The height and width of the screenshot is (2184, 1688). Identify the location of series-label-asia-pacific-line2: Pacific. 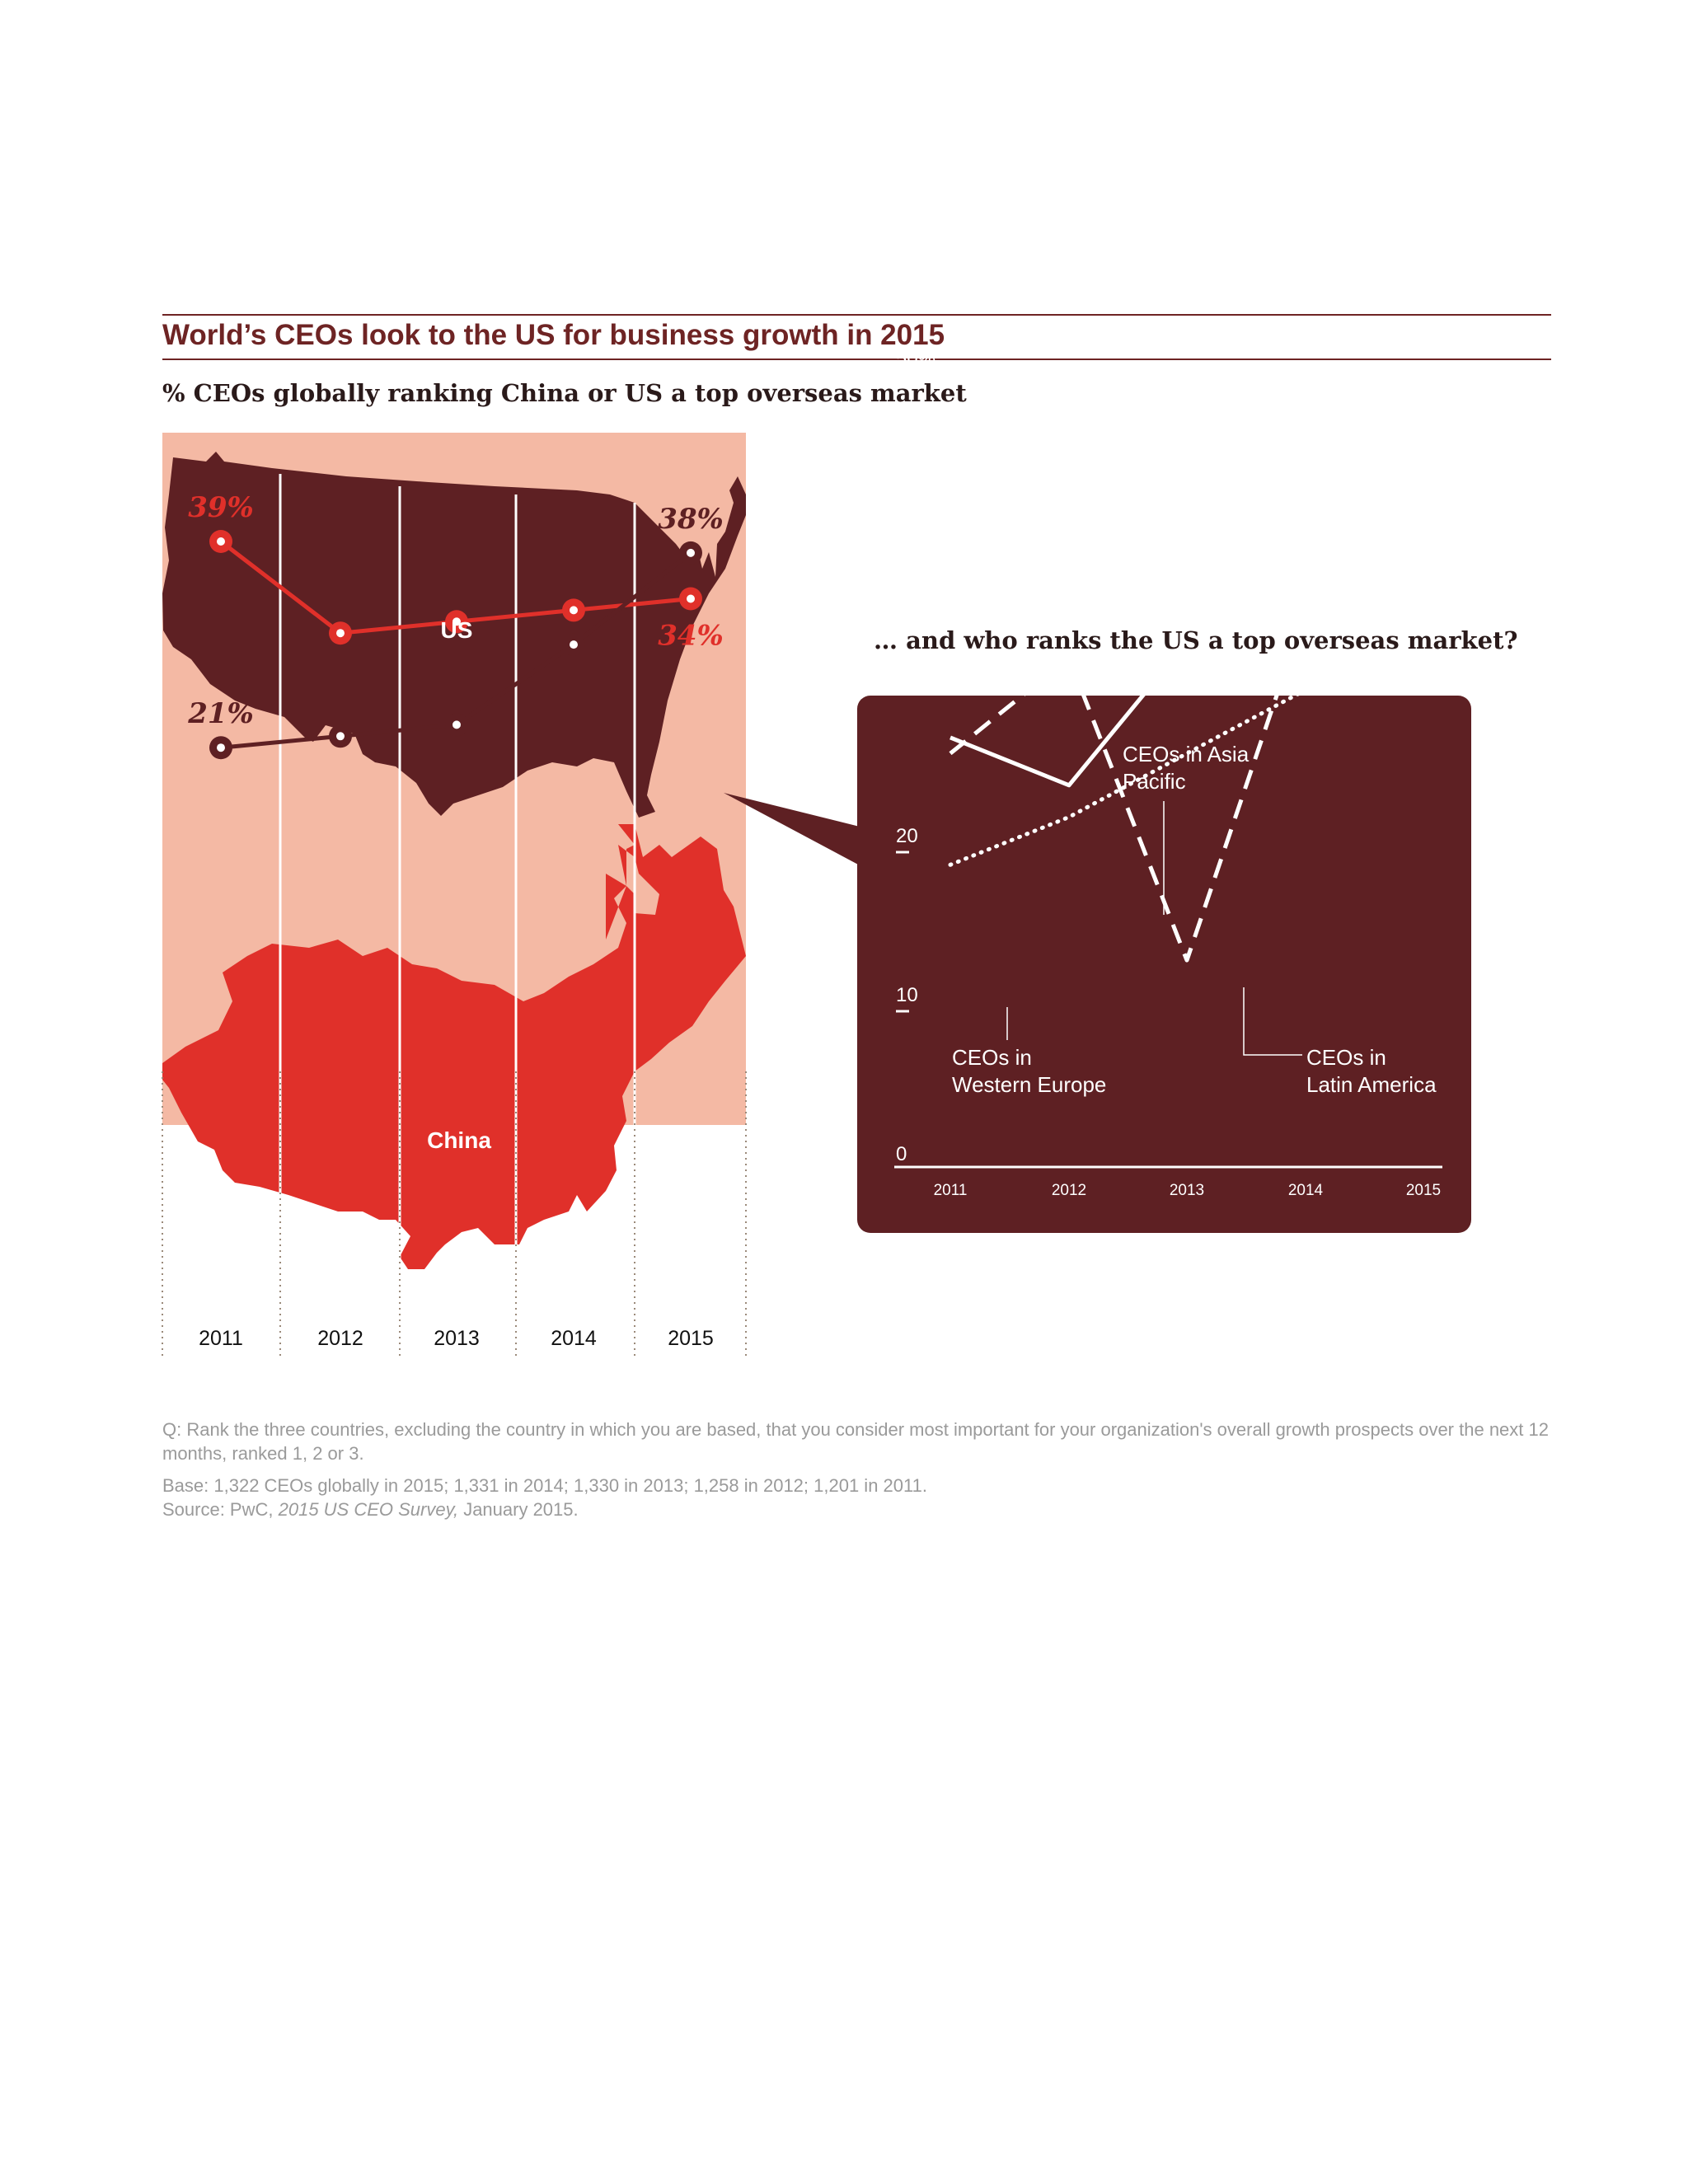
(1155, 781).